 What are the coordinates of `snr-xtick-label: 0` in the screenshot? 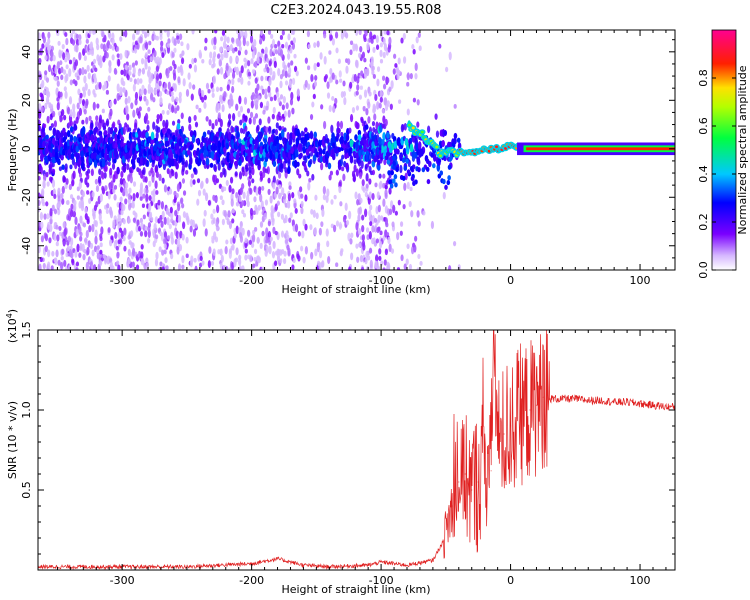 It's located at (510, 580).